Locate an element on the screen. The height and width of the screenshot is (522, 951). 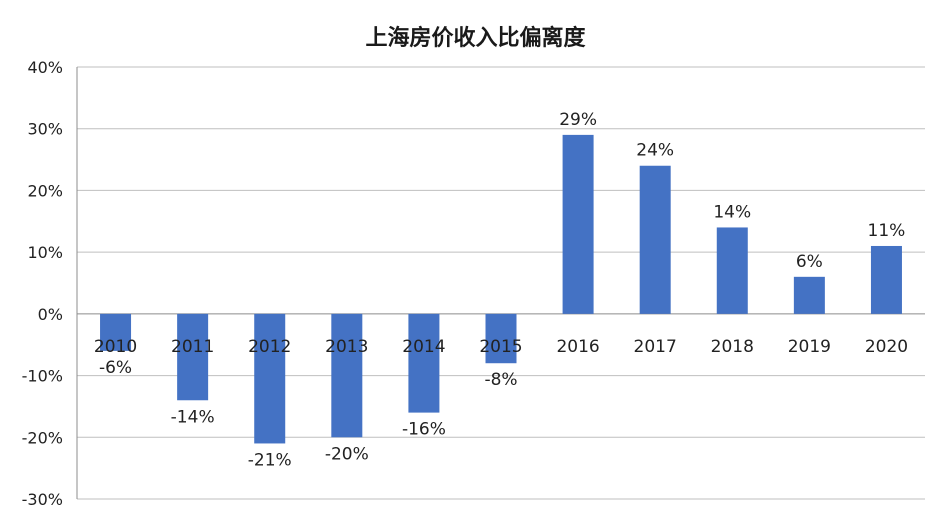
x-tick-label: 2018 is located at coordinates (732, 347).